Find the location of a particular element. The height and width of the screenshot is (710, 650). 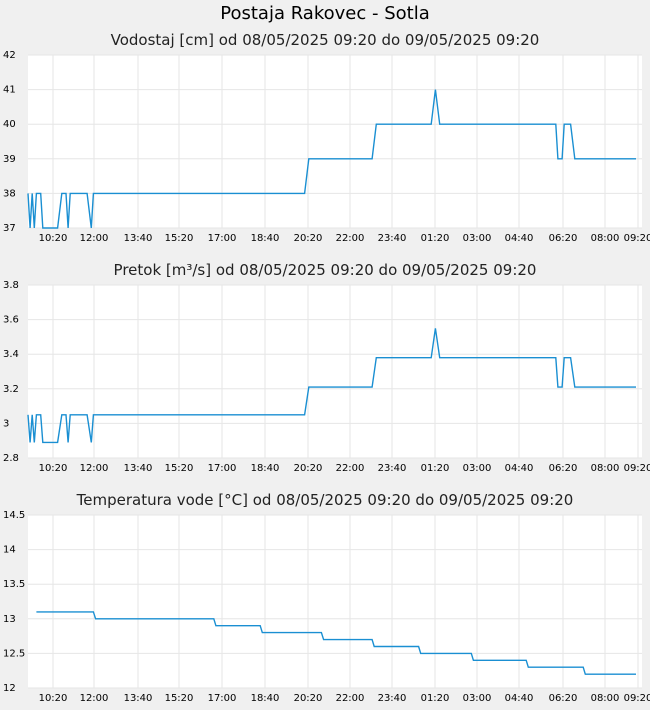

y-tick-label: 3 is located at coordinates (6, 423).